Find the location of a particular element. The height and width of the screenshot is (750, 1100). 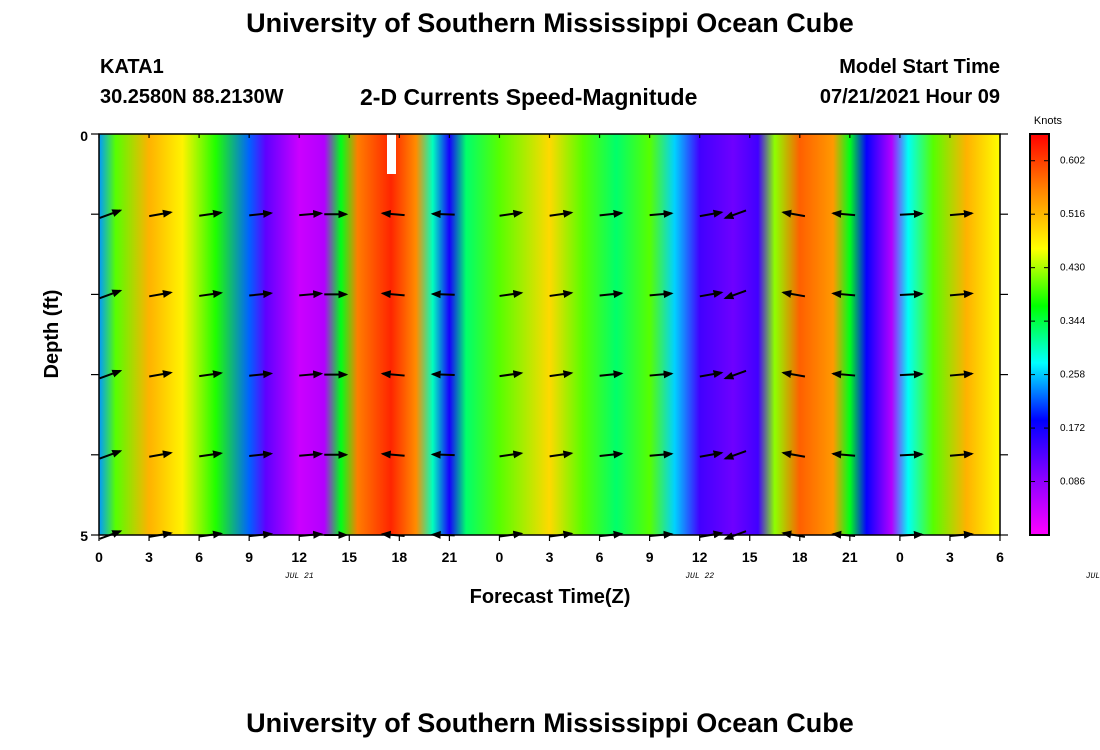

x-axis-label: Forecast Time(Z) is located at coordinates (550, 597).